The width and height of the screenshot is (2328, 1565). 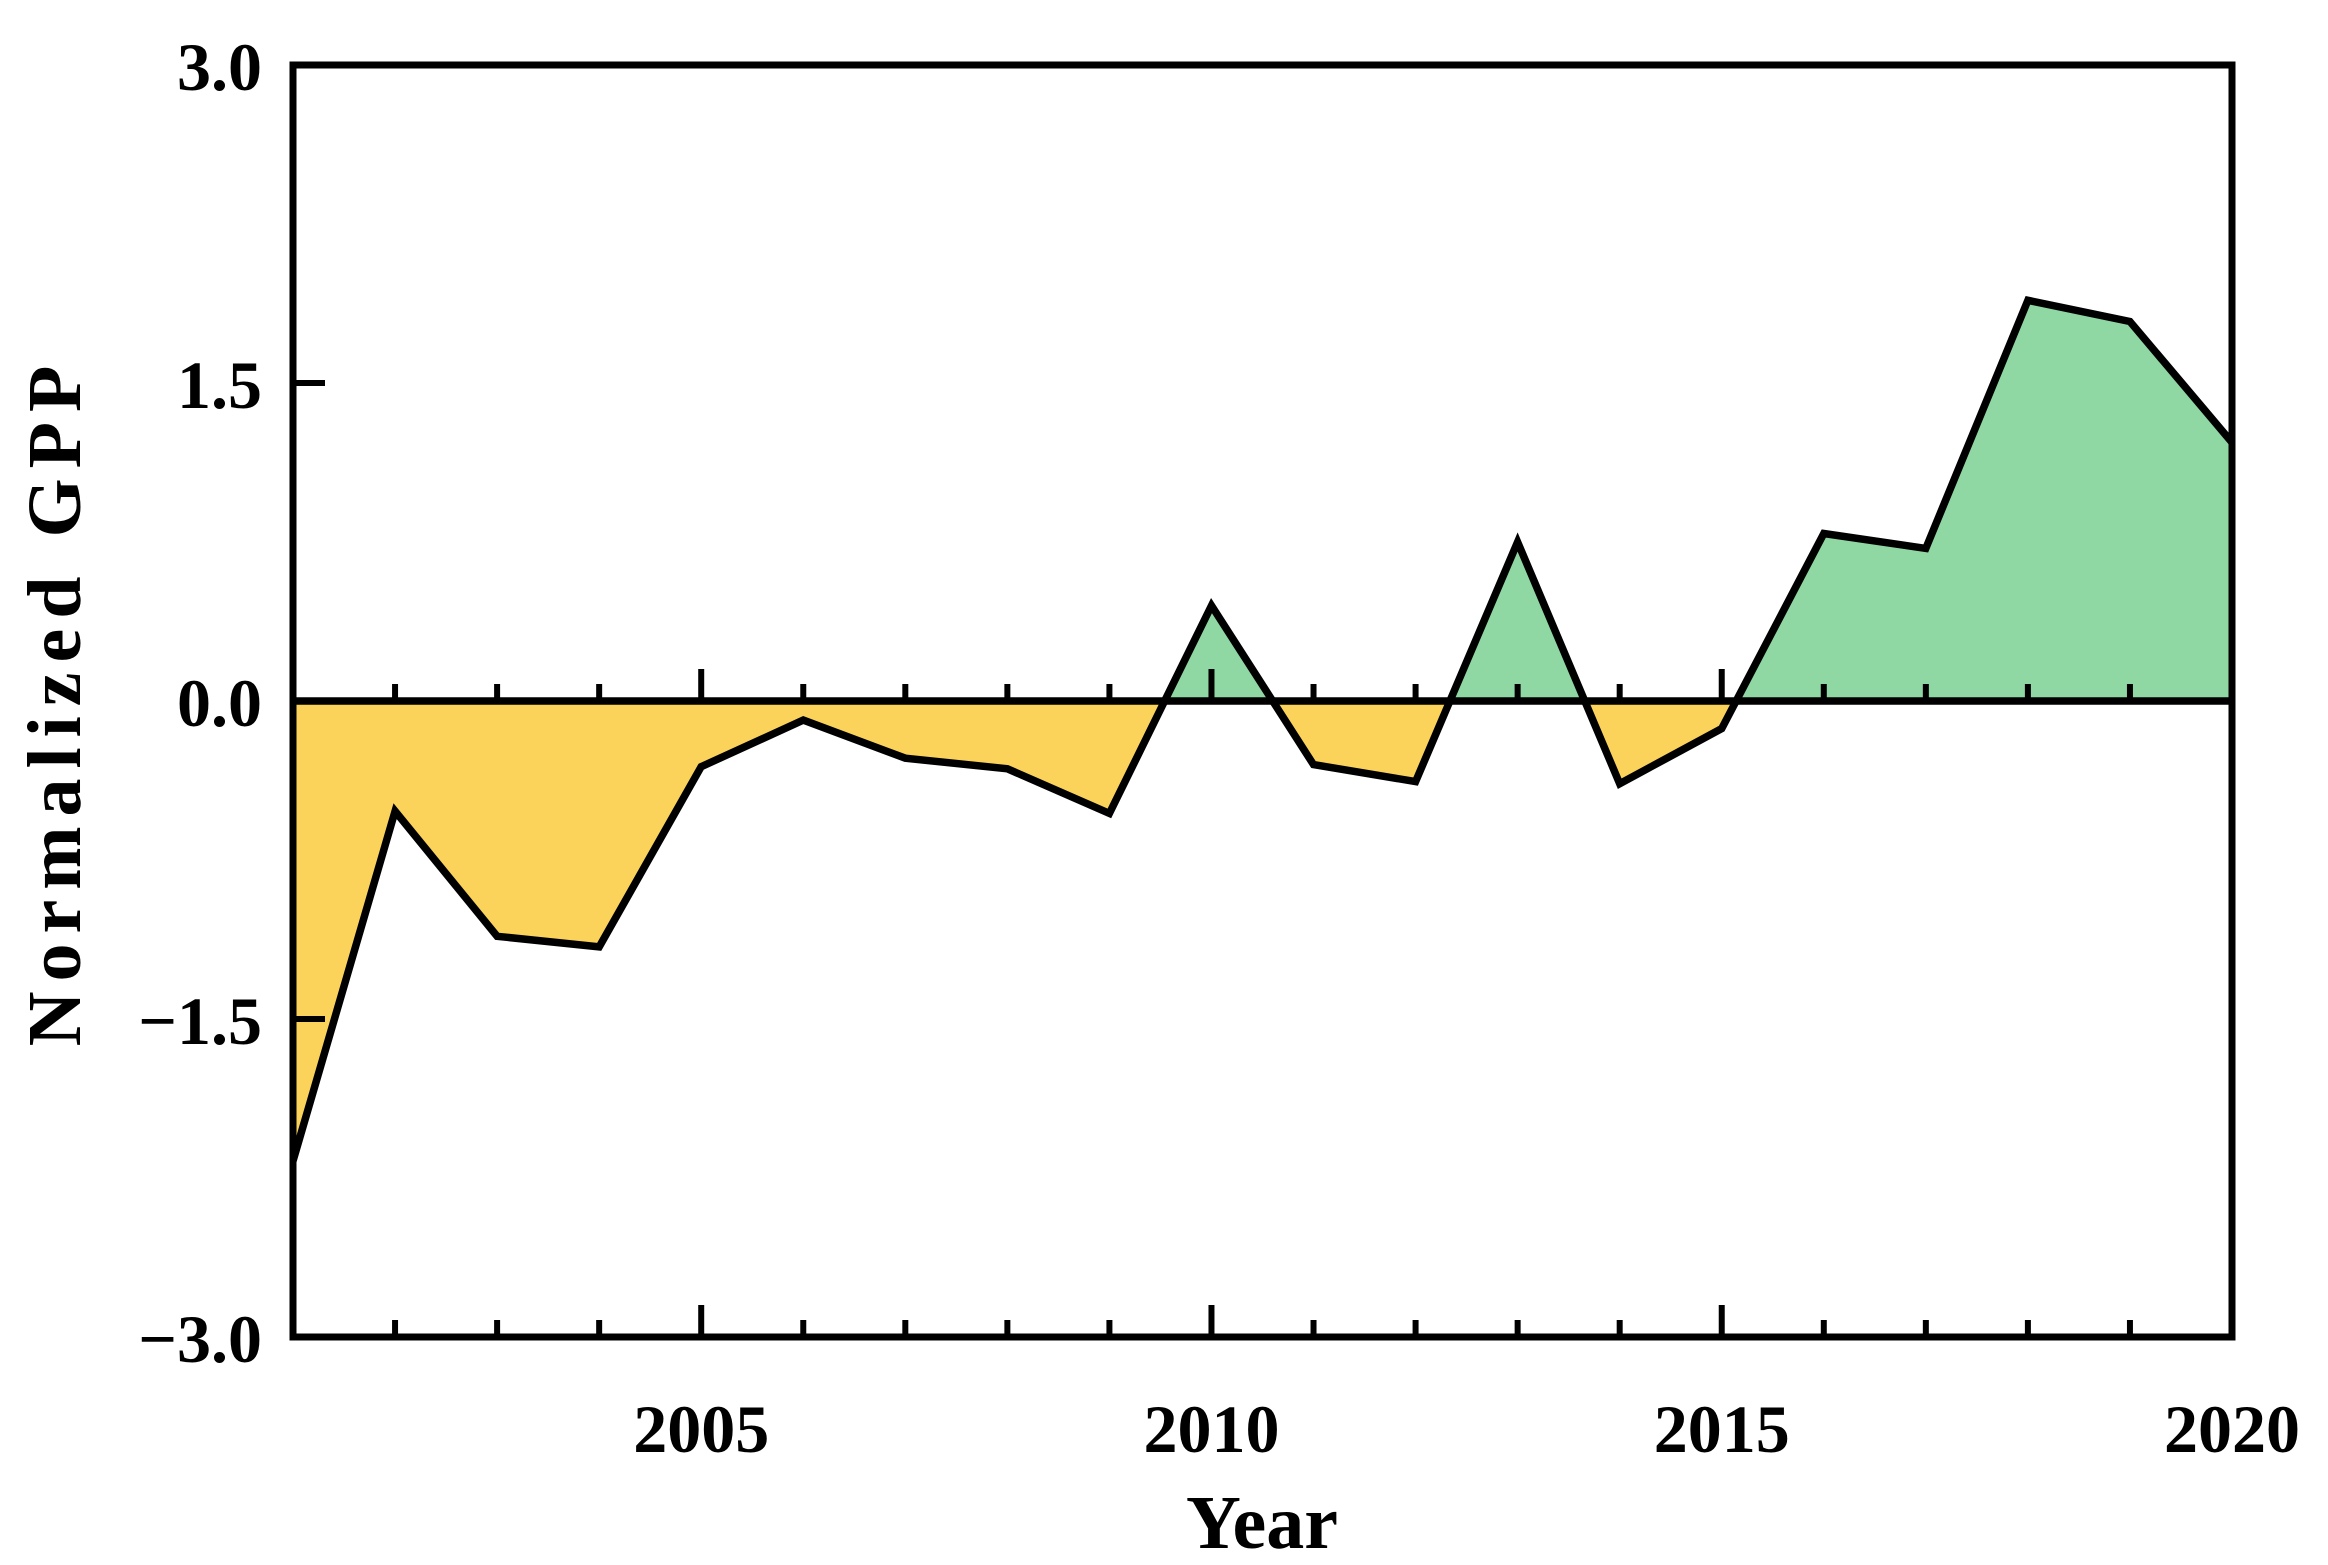 What do you see at coordinates (219, 703) in the screenshot?
I see `y-tick-label: 0.0` at bounding box center [219, 703].